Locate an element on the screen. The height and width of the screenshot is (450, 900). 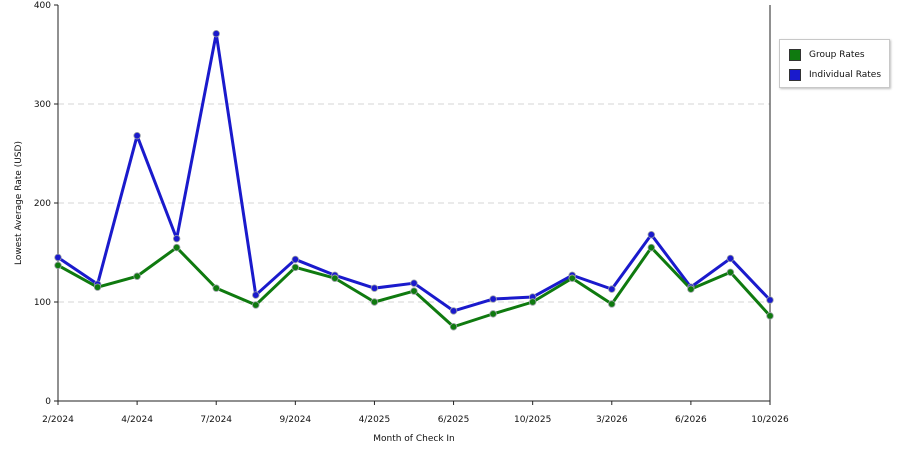
legend-item-individual: Individual Rates is located at coordinates (835, 75).